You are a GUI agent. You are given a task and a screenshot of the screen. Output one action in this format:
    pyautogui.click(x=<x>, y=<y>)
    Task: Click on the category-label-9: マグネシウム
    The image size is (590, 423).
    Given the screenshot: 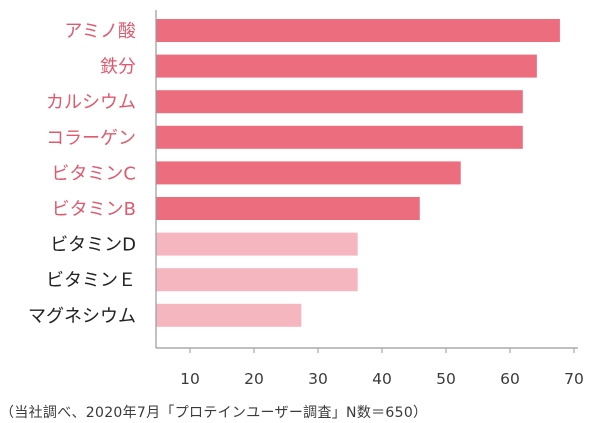 What is the action you would take?
    pyautogui.click(x=82, y=316)
    